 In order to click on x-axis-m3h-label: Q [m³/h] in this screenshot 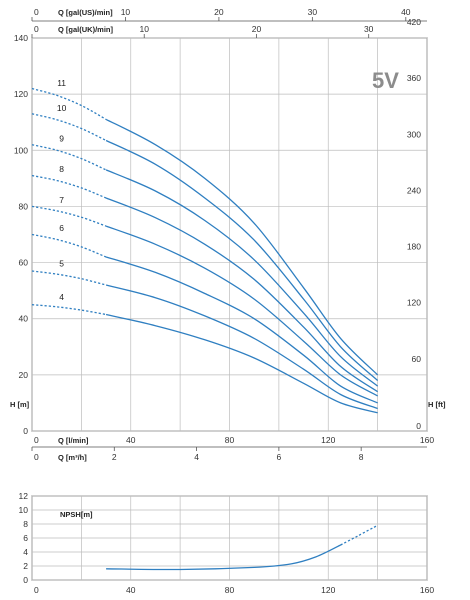, I will do `click(72, 457)`.